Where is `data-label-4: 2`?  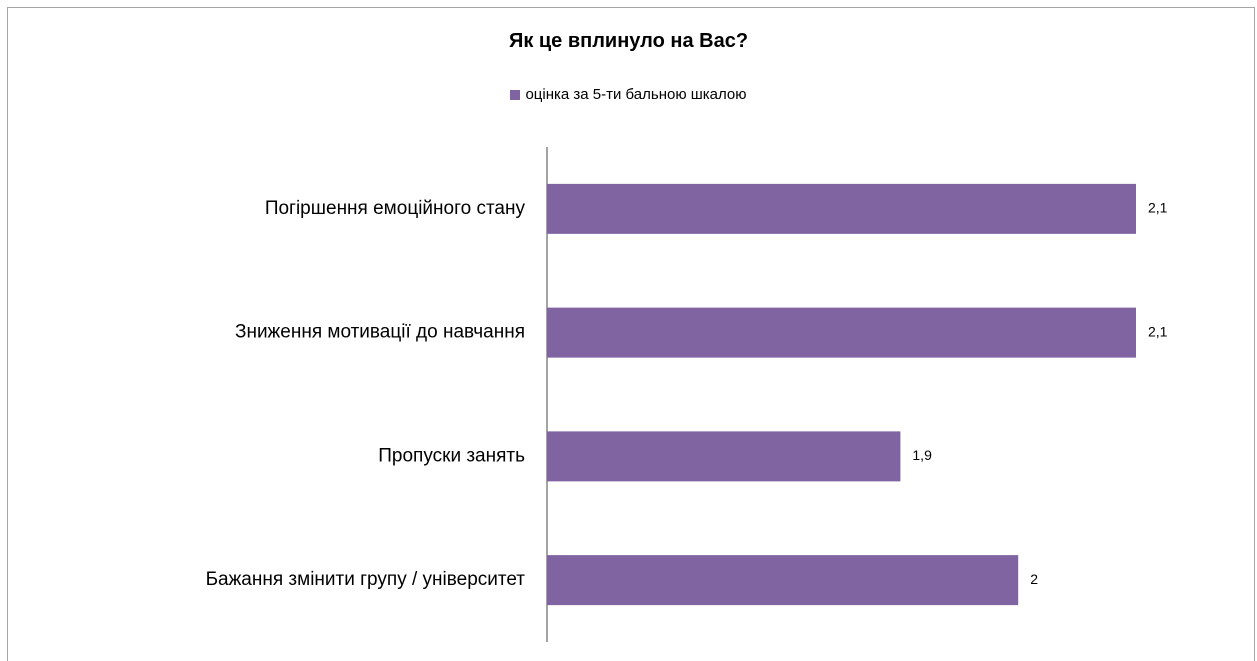 data-label-4: 2 is located at coordinates (1034, 579).